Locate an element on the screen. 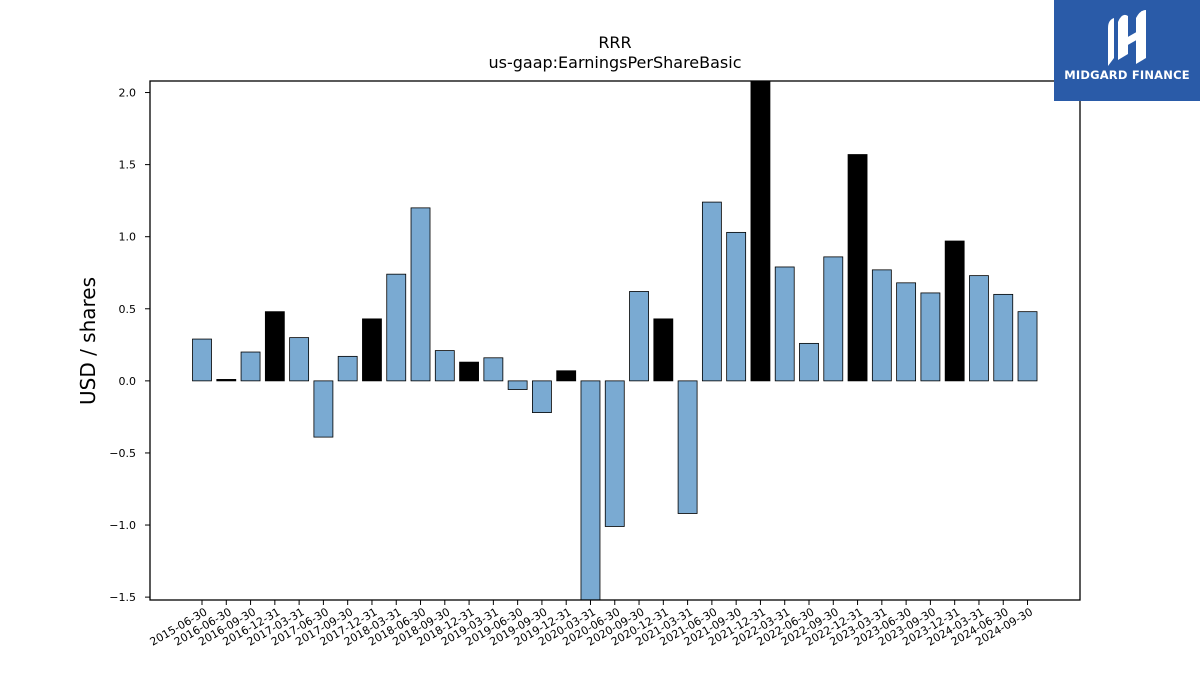  midgard-logo-icon is located at coordinates (1127, 38).